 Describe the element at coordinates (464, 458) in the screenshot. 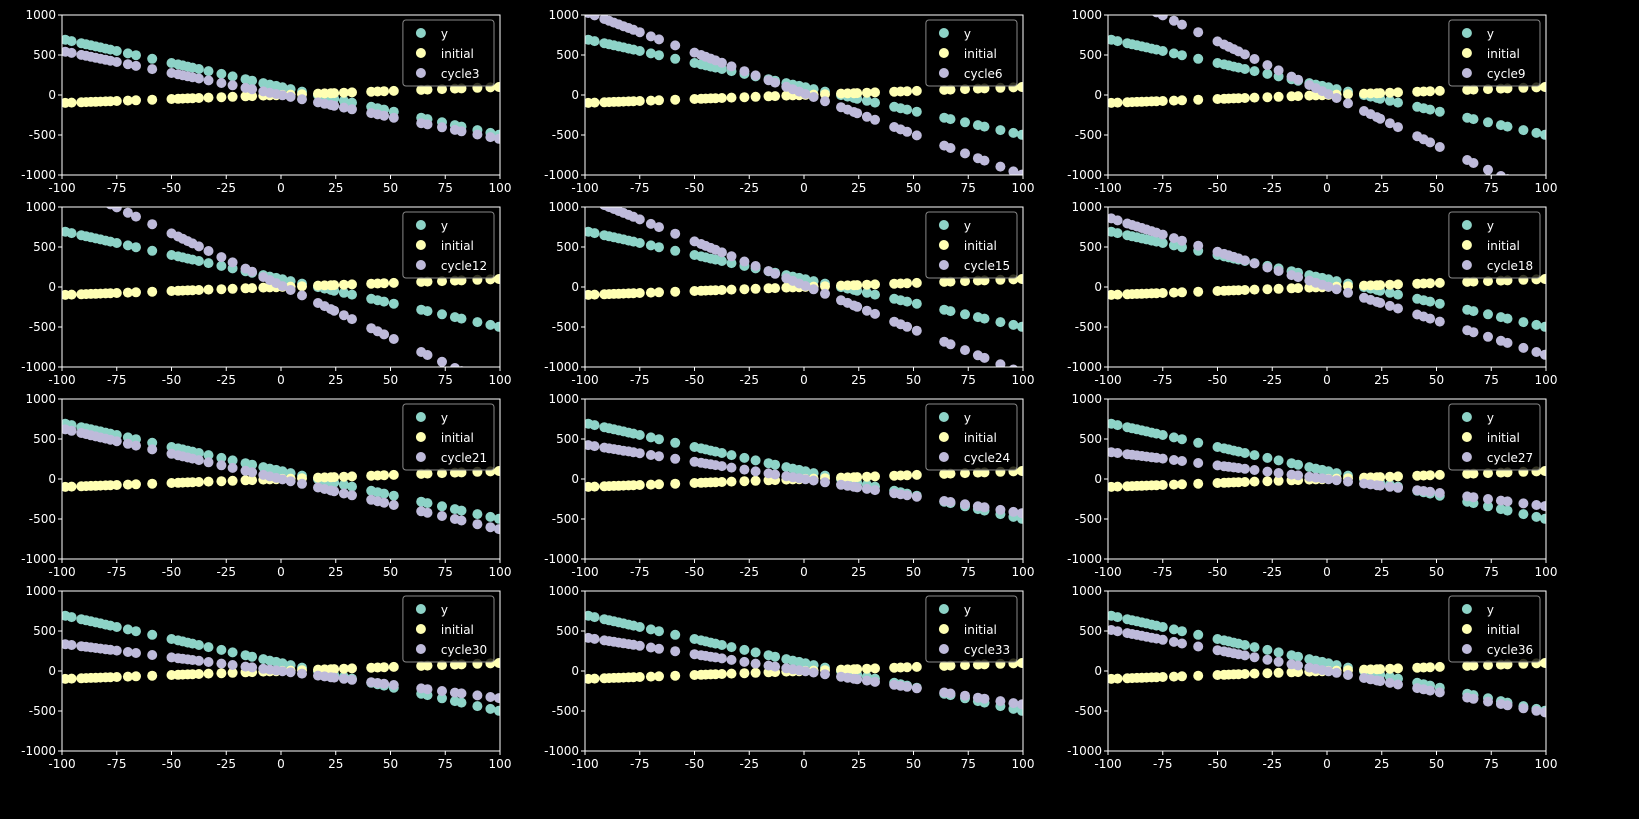

I see `legend-label: cycle21` at that location.